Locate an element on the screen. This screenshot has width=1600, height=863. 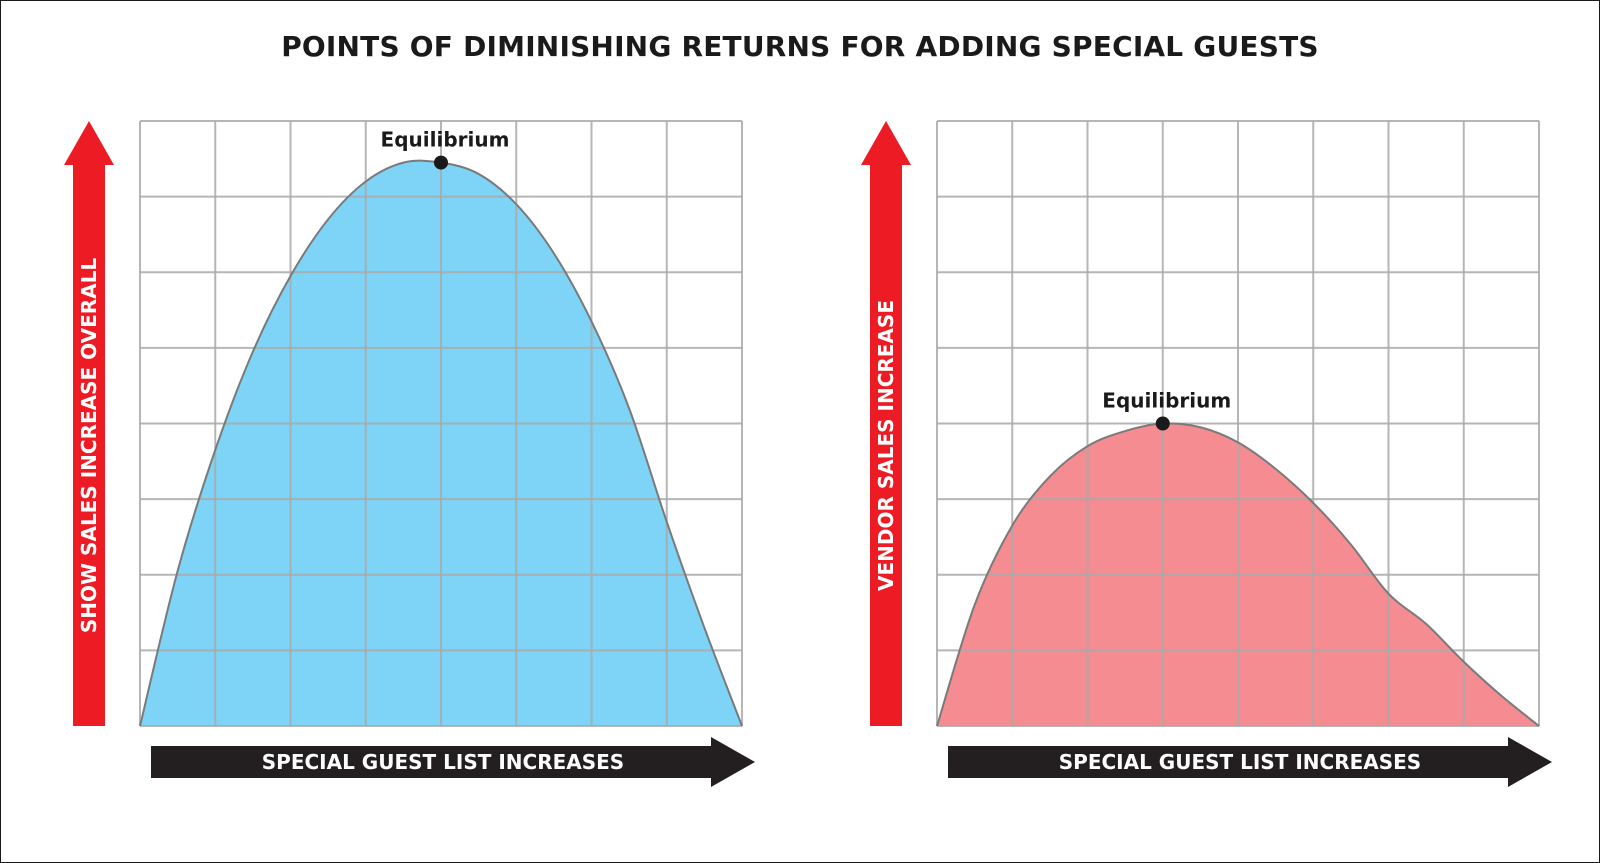
right-y-axis-label: VENDOR SALES INCREASE is located at coordinates (886, 445).